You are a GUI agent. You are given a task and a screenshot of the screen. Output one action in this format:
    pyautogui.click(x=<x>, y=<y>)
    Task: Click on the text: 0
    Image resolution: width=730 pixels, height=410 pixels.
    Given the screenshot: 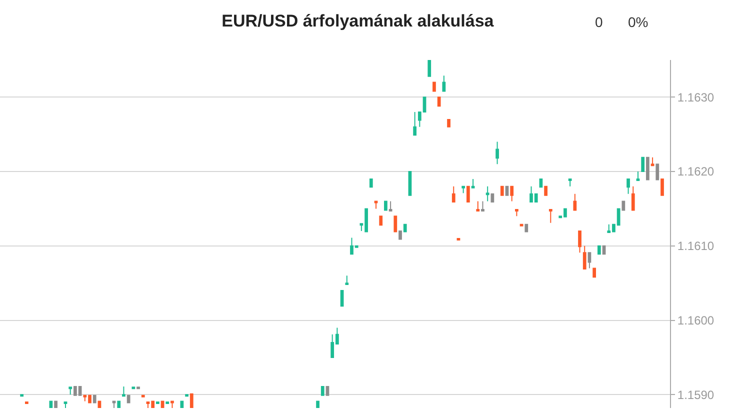 What is the action you would take?
    pyautogui.click(x=599, y=22)
    